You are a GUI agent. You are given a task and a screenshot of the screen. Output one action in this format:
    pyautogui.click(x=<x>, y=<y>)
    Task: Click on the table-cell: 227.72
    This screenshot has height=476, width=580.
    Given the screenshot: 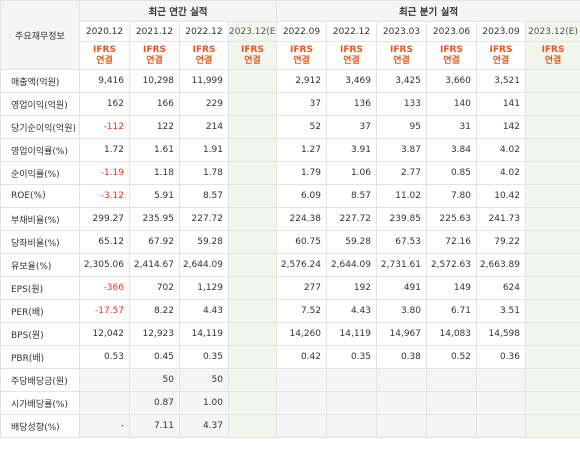 What is the action you would take?
    pyautogui.click(x=351, y=219)
    